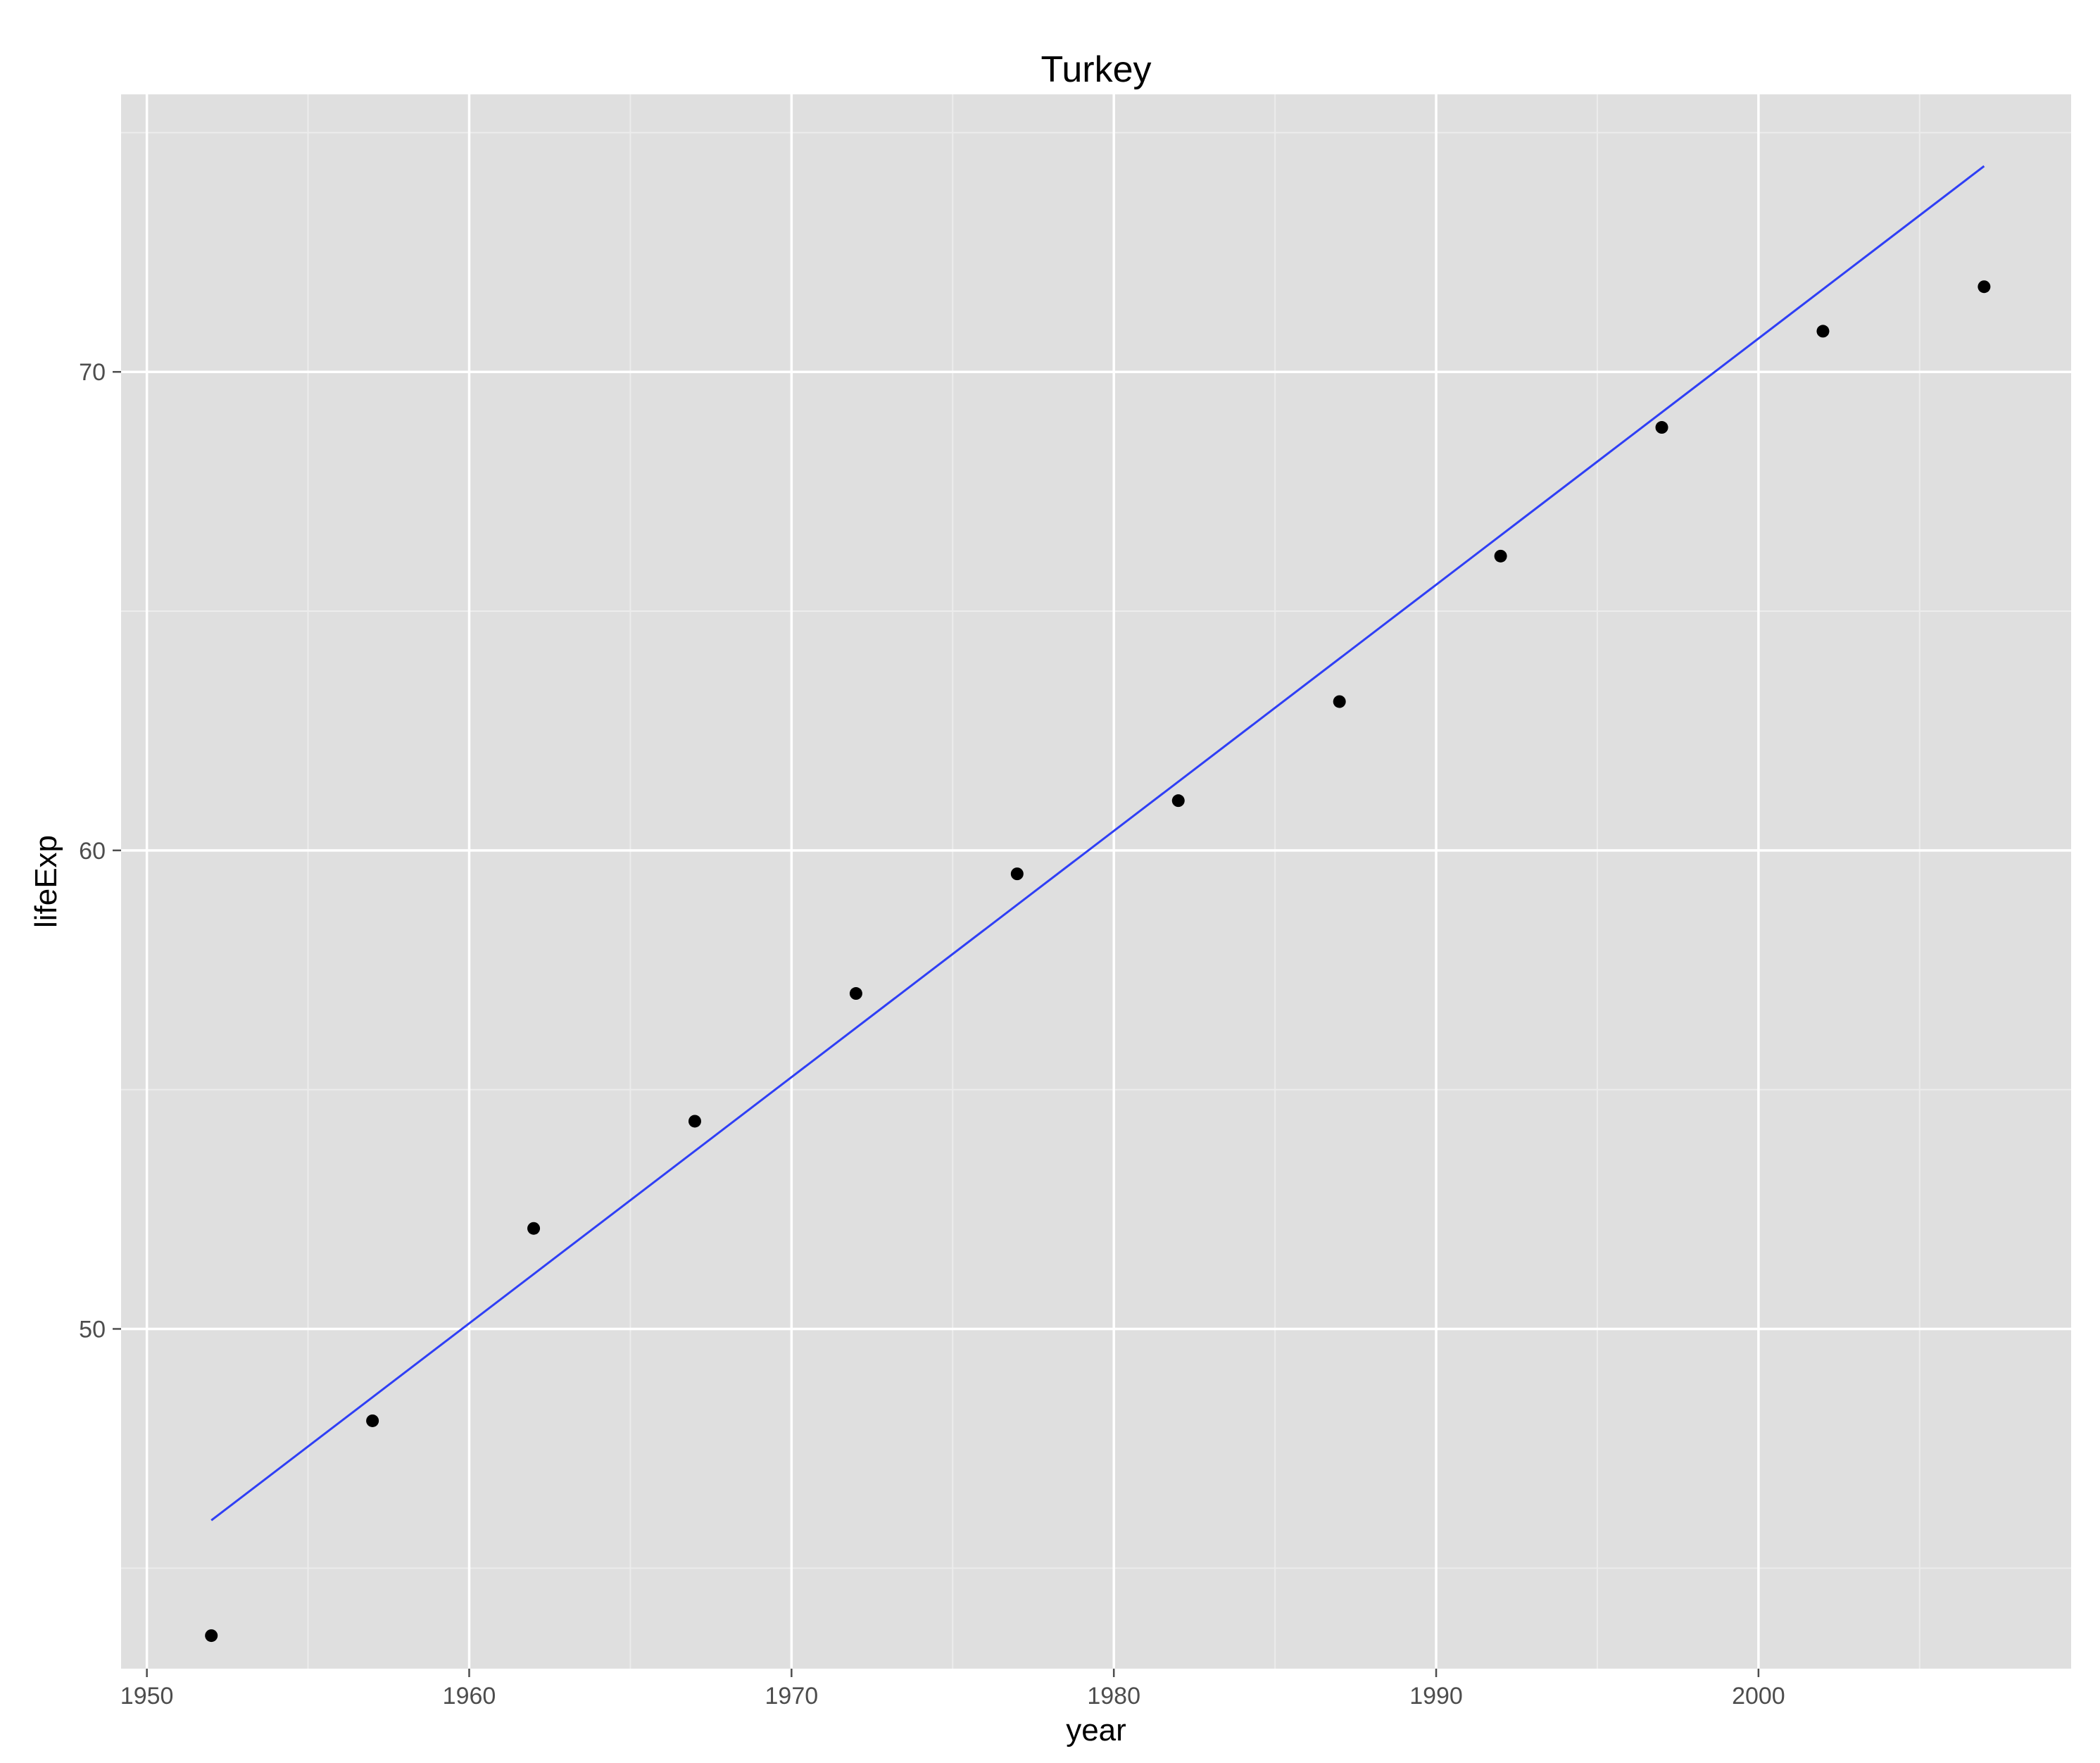 This screenshot has width=2100, height=1763. I want to click on x-tick-label: 2000, so click(1758, 1696).